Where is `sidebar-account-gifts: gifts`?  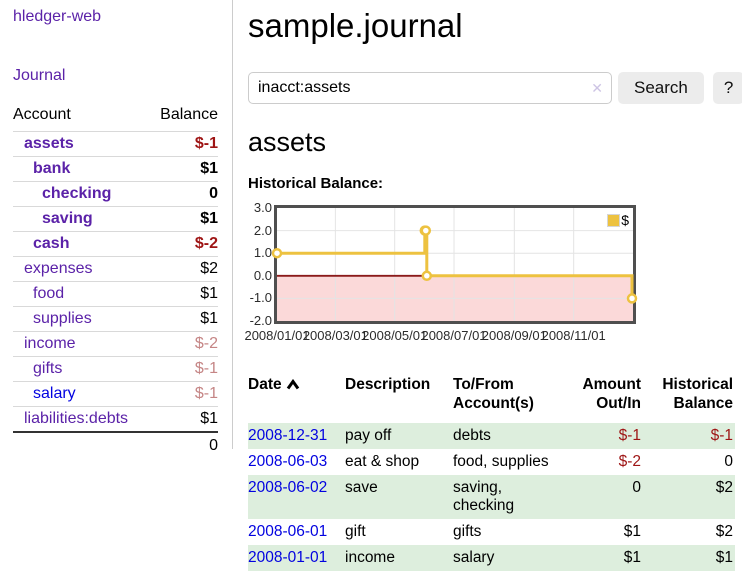 sidebar-account-gifts: gifts is located at coordinates (48, 368).